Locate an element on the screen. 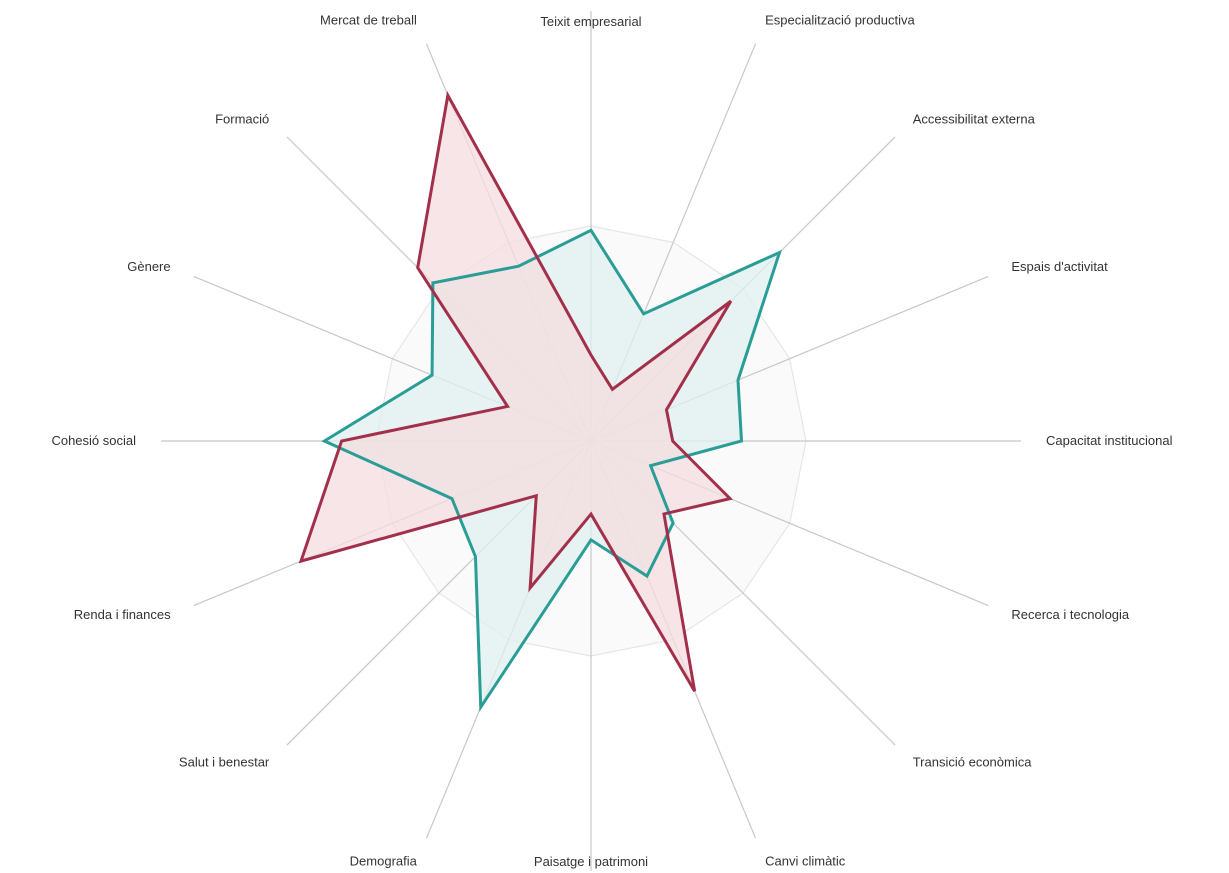  axis-label: Mercat de treball is located at coordinates (368, 20).